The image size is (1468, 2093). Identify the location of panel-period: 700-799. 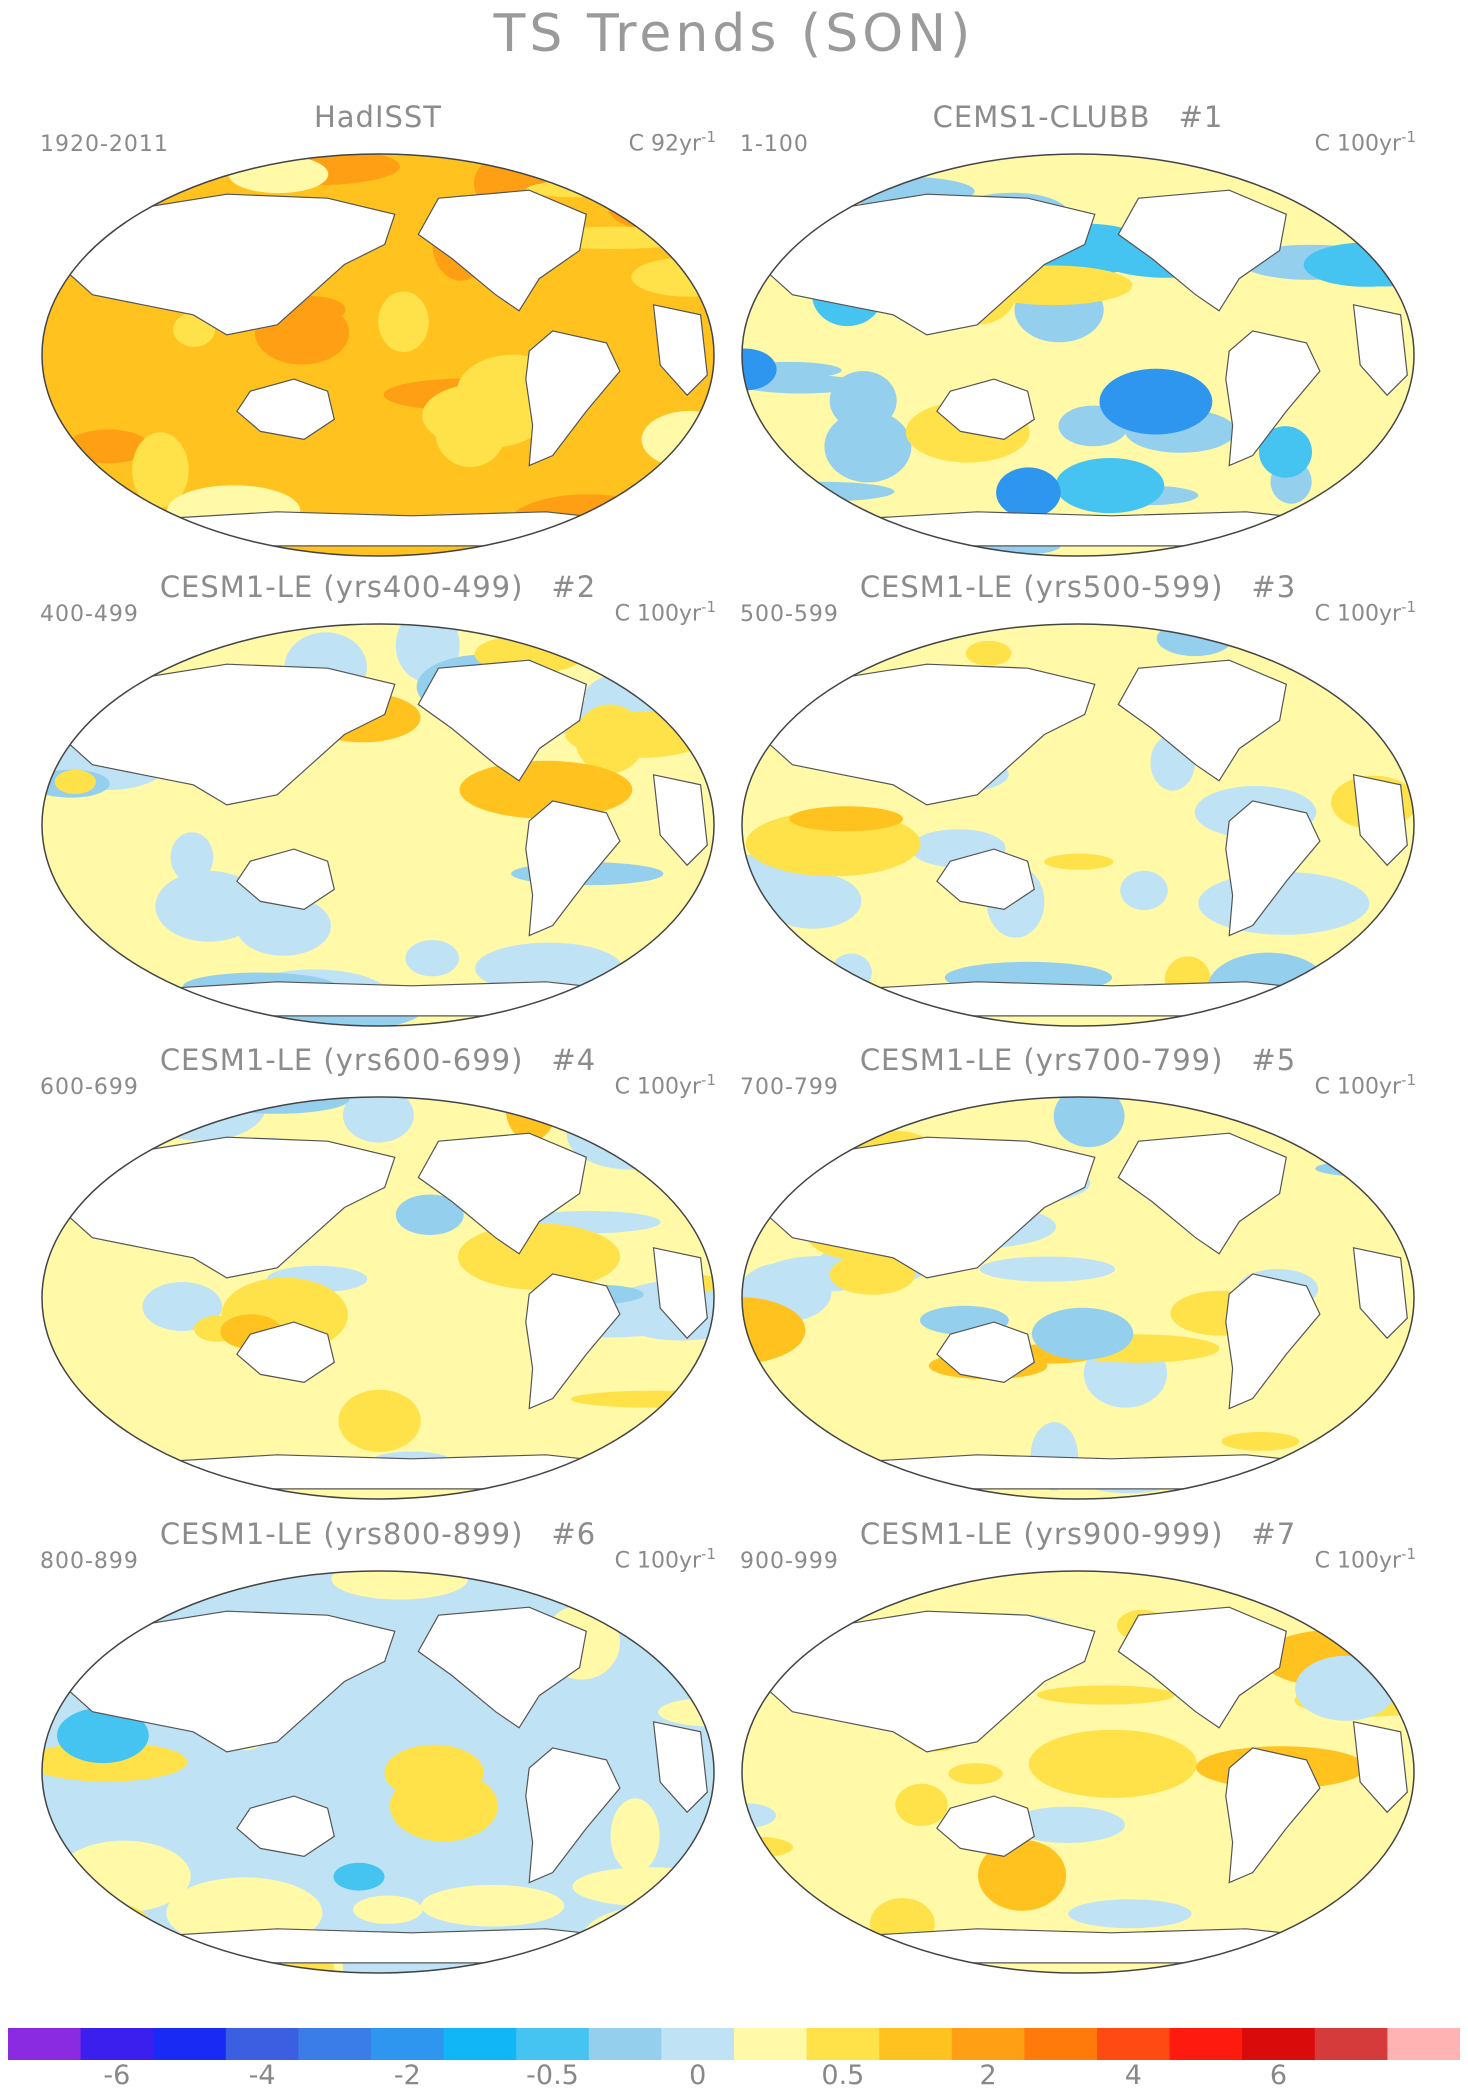
(789, 1087).